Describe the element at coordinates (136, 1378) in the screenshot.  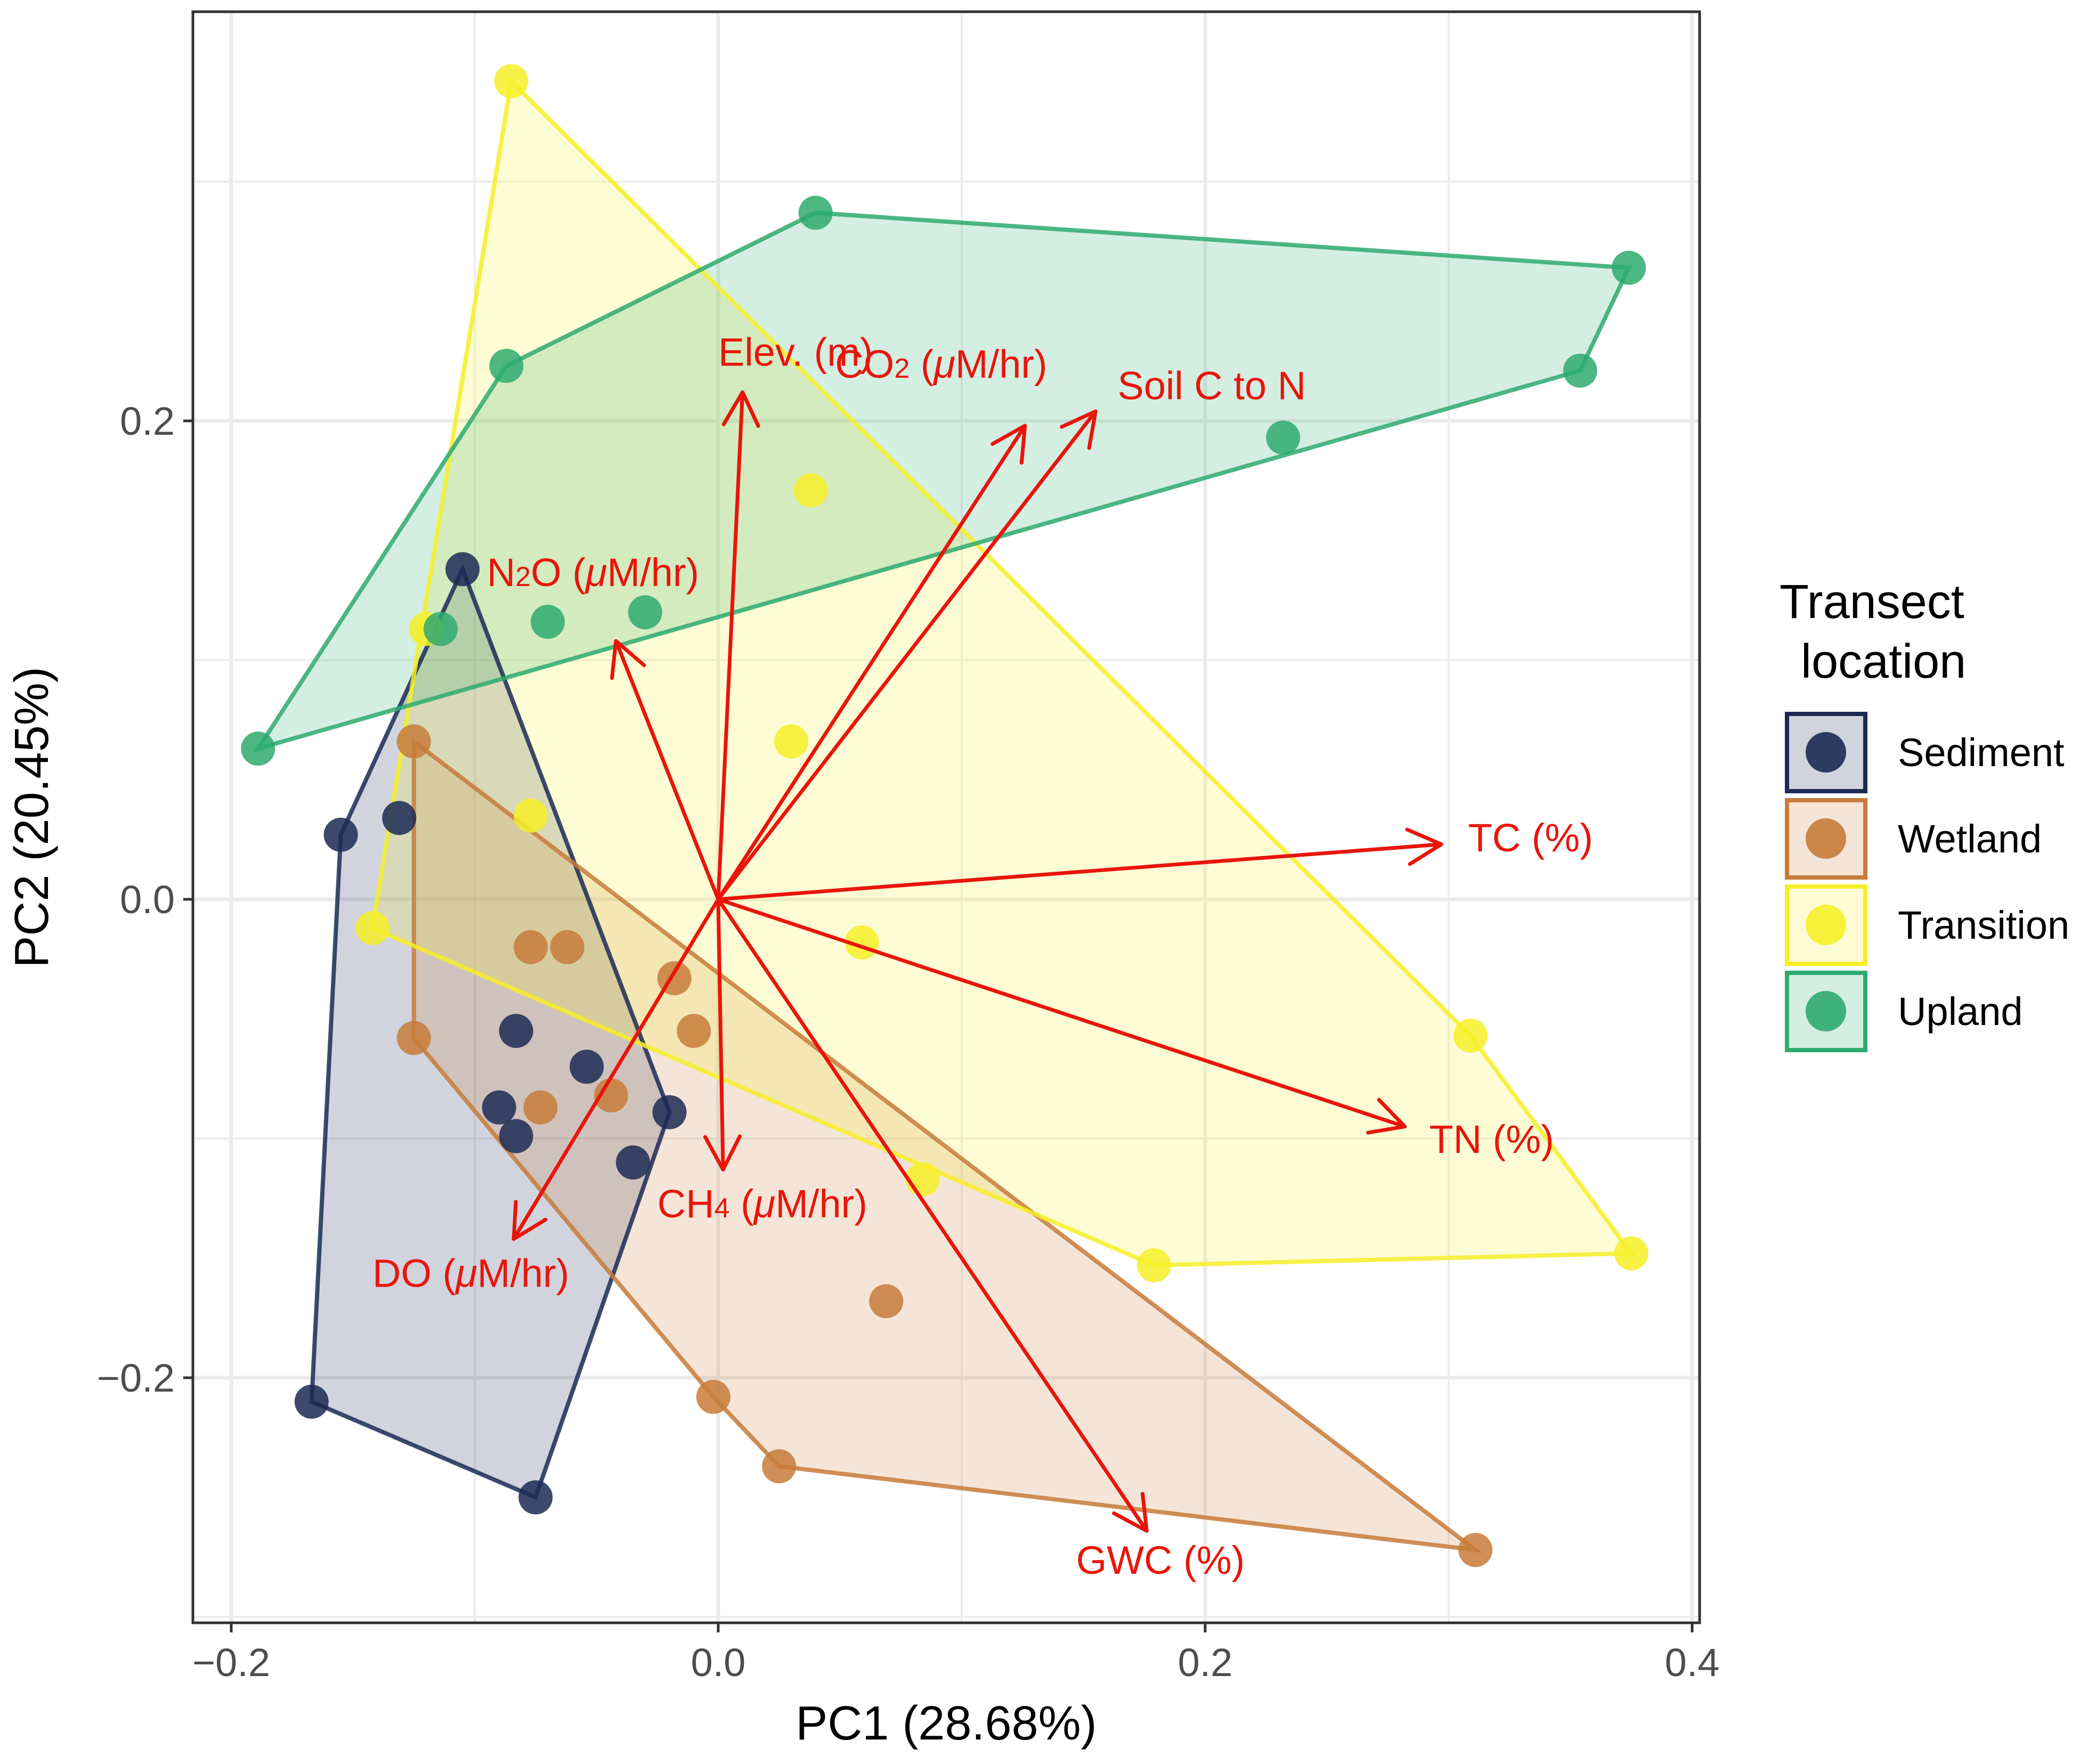
I see `y-tick-label-0: −0.2` at that location.